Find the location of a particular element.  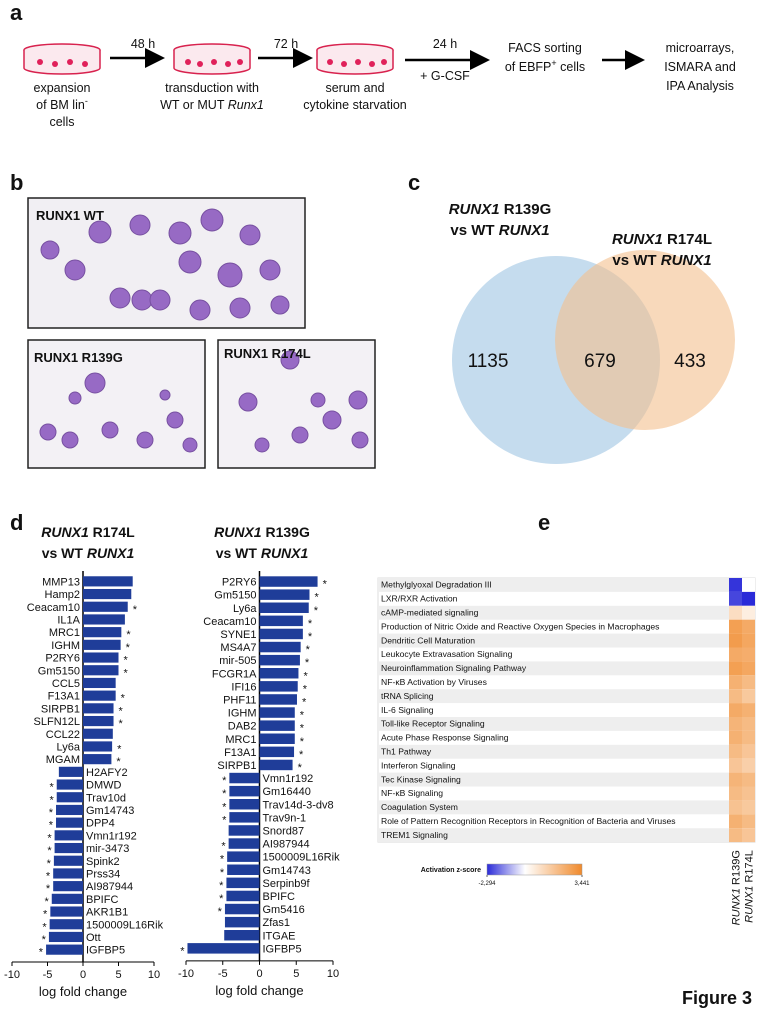

category-label: Gm16440 is located at coordinates (287, 792).